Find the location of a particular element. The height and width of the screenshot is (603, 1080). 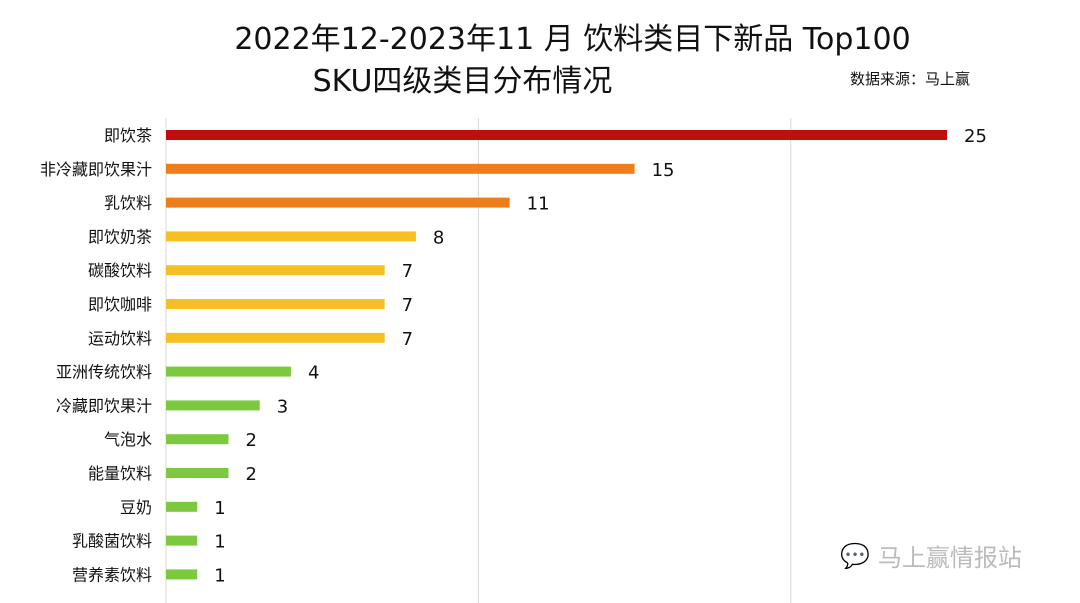

chart-subtitle: SKU四级类目分布情况 is located at coordinates (462, 81).